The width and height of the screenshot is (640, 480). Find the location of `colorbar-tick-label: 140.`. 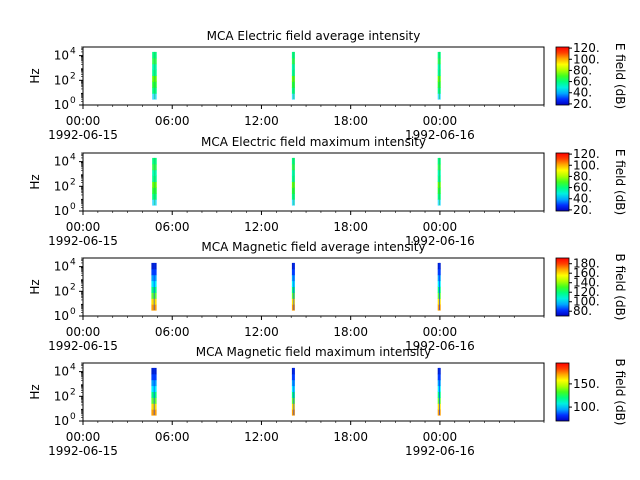

colorbar-tick-label: 140. is located at coordinates (586, 283).